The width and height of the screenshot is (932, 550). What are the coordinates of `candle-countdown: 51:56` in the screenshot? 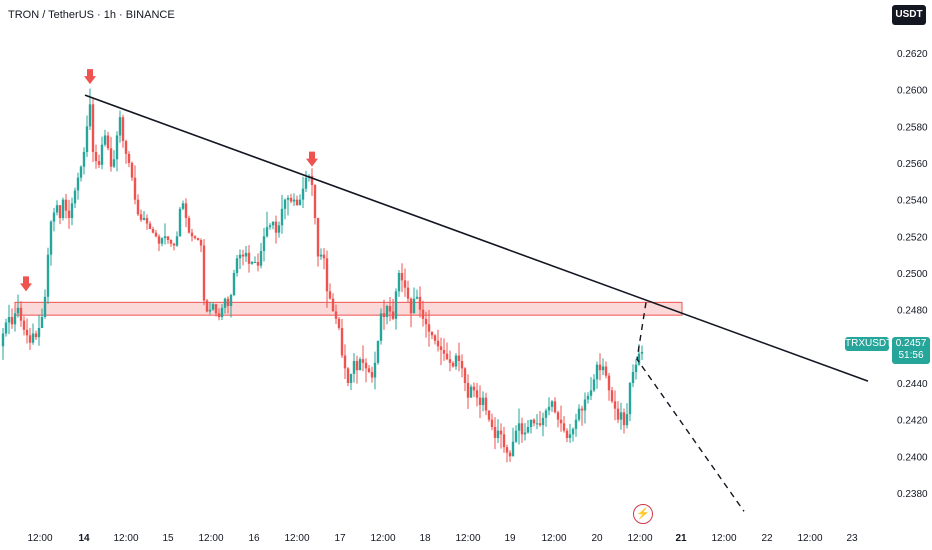 It's located at (911, 355).